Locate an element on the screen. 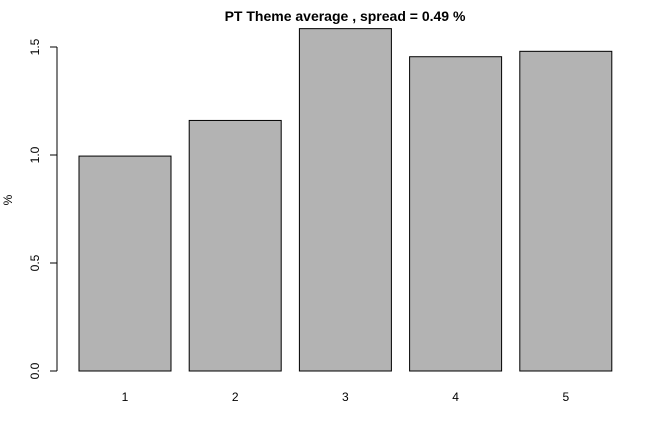 Image resolution: width=648 pixels, height=432 pixels. y-tick-label: 1.5 is located at coordinates (35, 46).